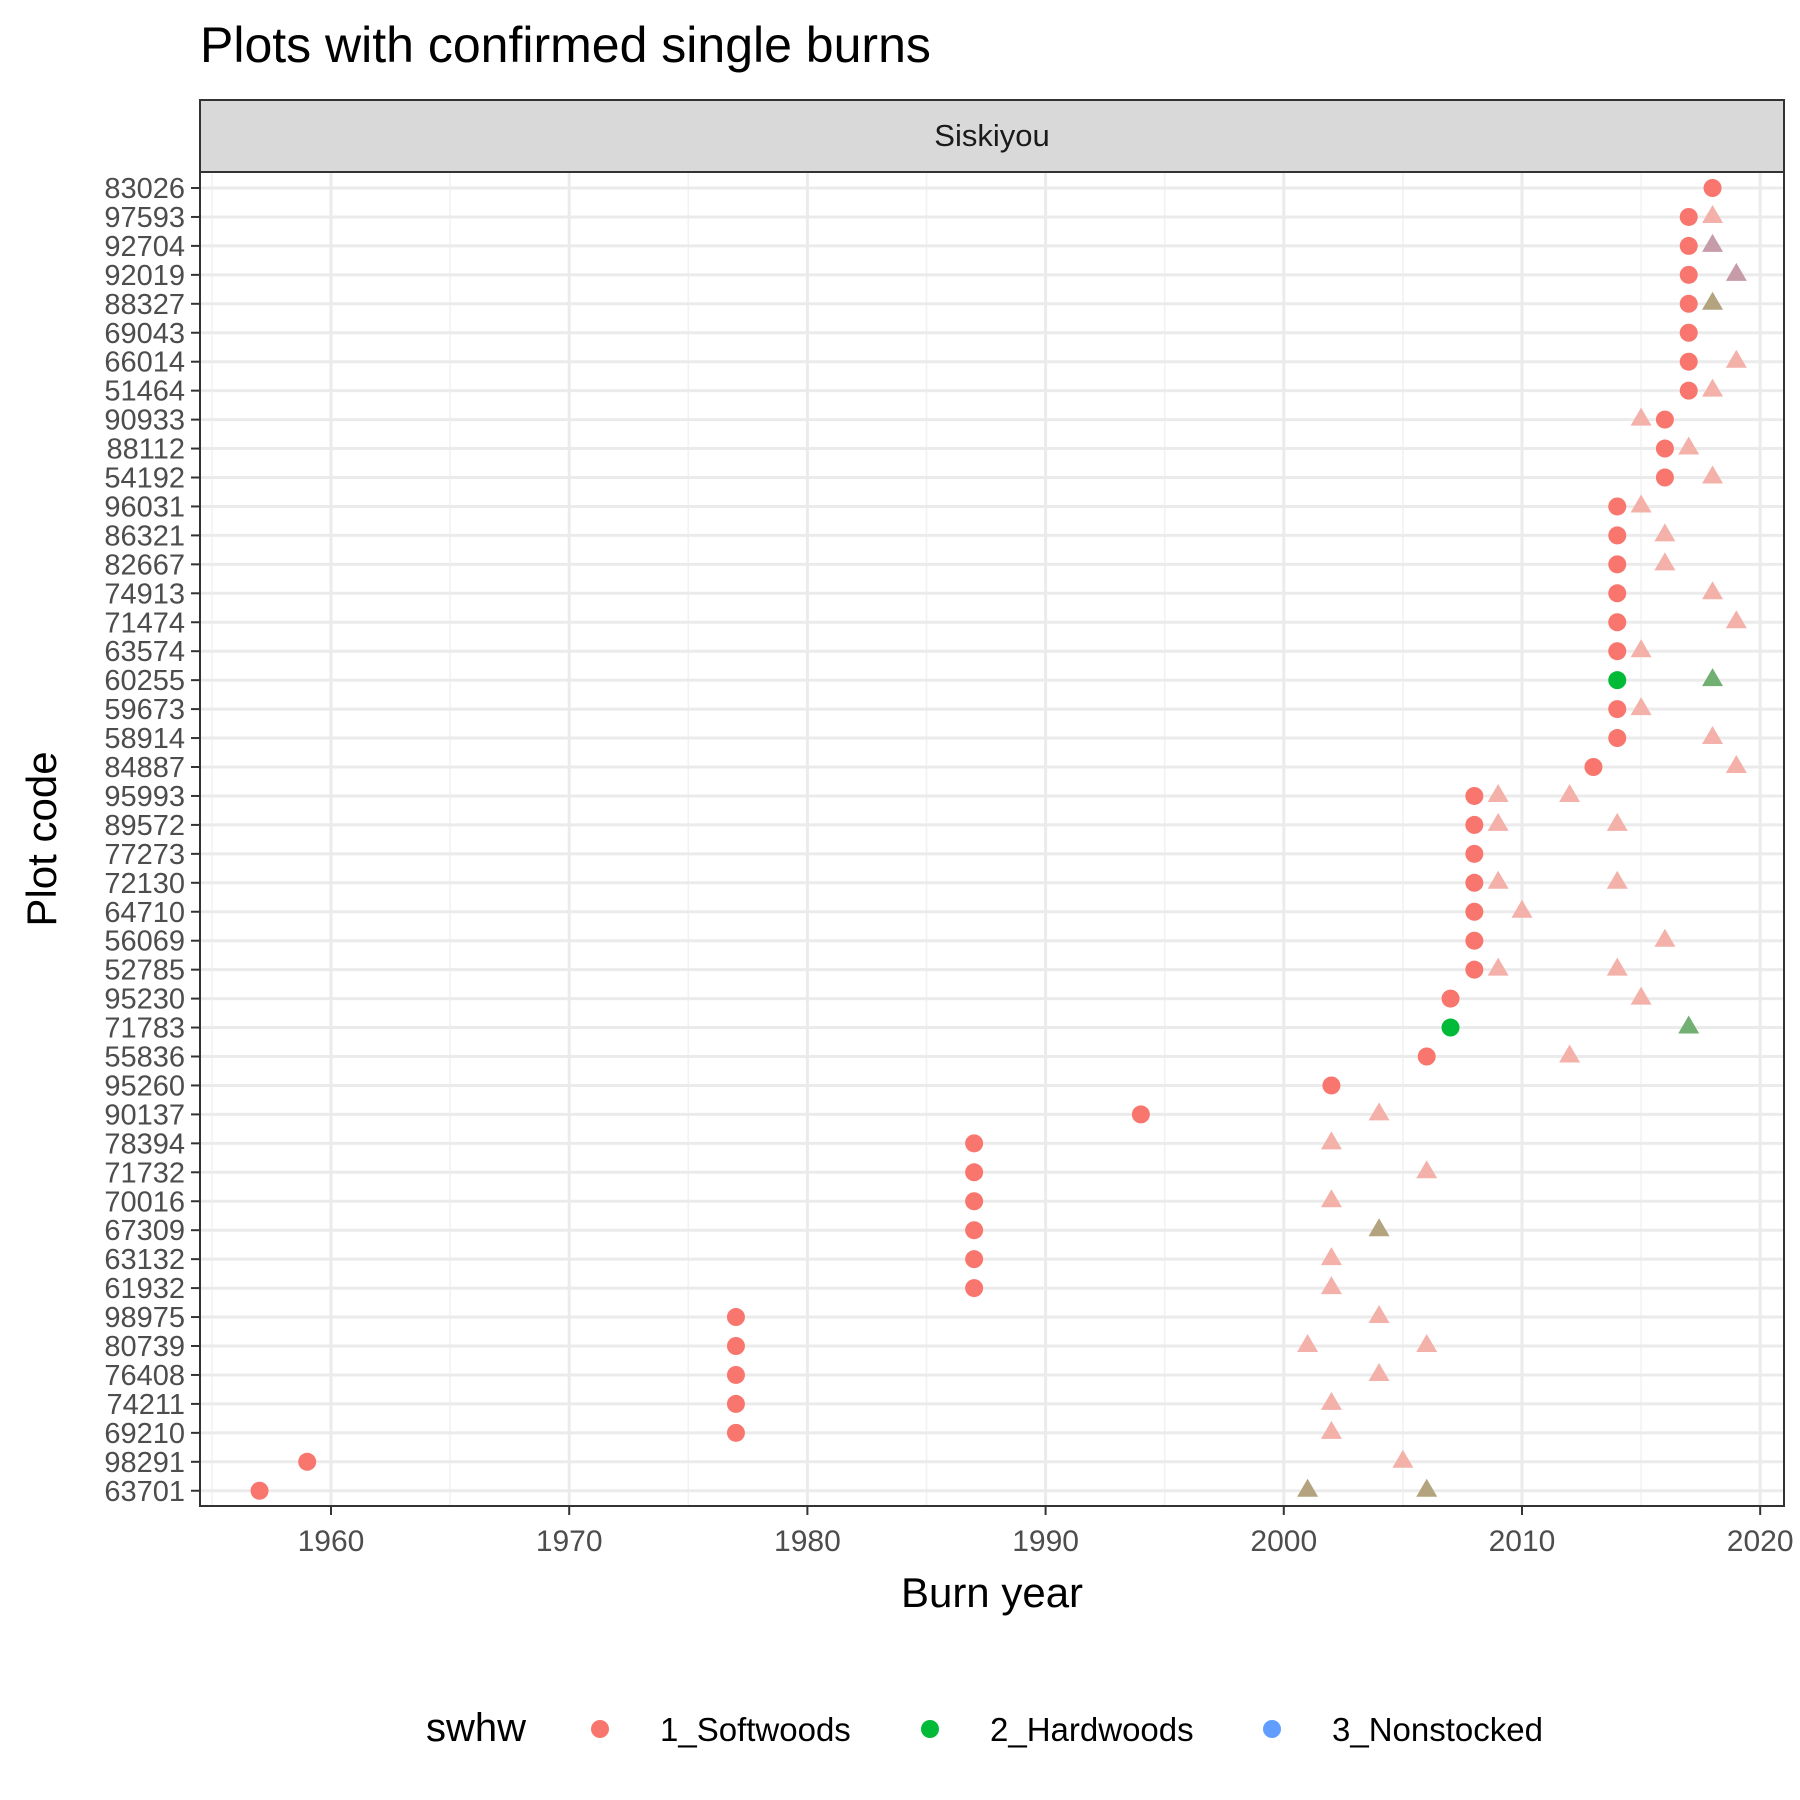  What do you see at coordinates (144, 218) in the screenshot?
I see `y-tick-label: 97593` at bounding box center [144, 218].